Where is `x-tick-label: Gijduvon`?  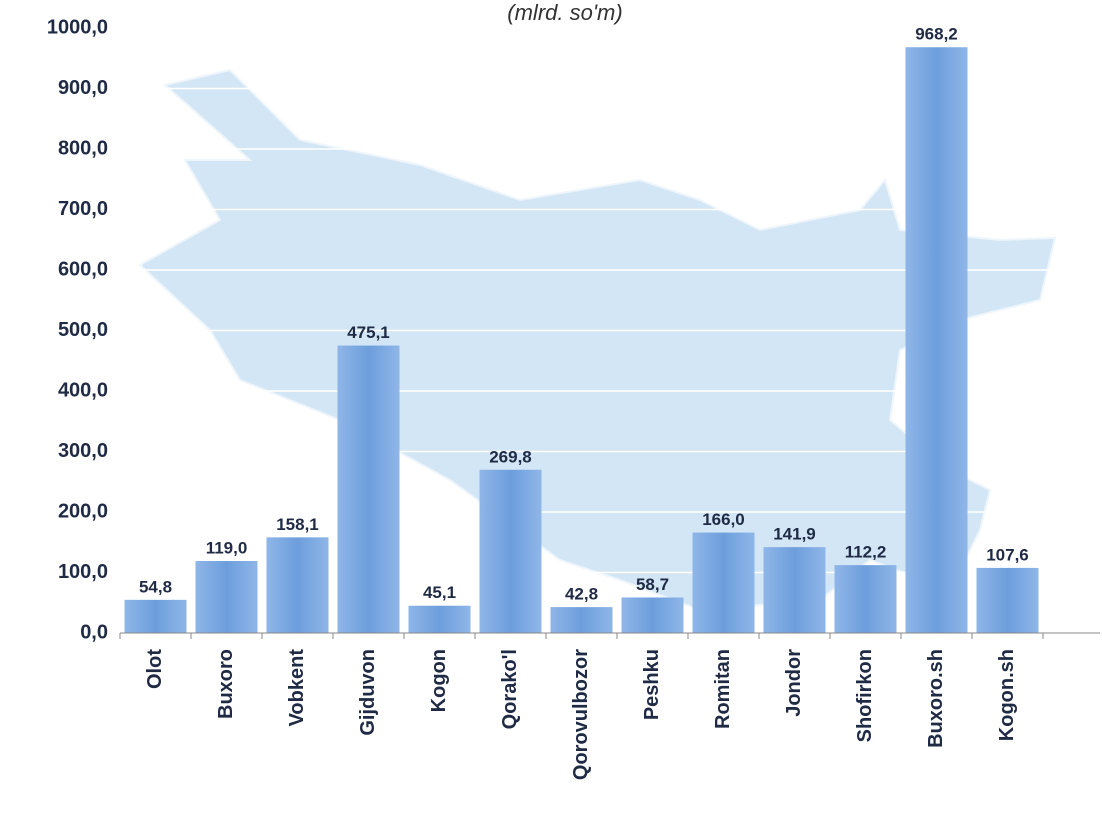
x-tick-label: Gijduvon is located at coordinates (368, 692).